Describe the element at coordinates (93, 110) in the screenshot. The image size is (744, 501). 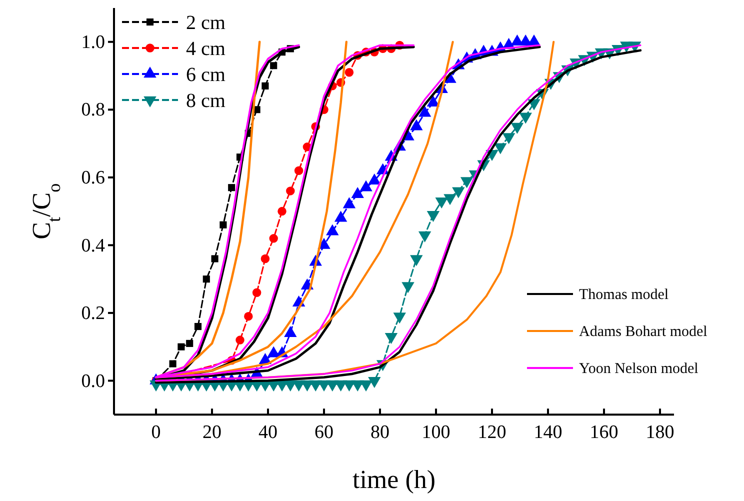
I see `y-tick-label: 0.8` at that location.